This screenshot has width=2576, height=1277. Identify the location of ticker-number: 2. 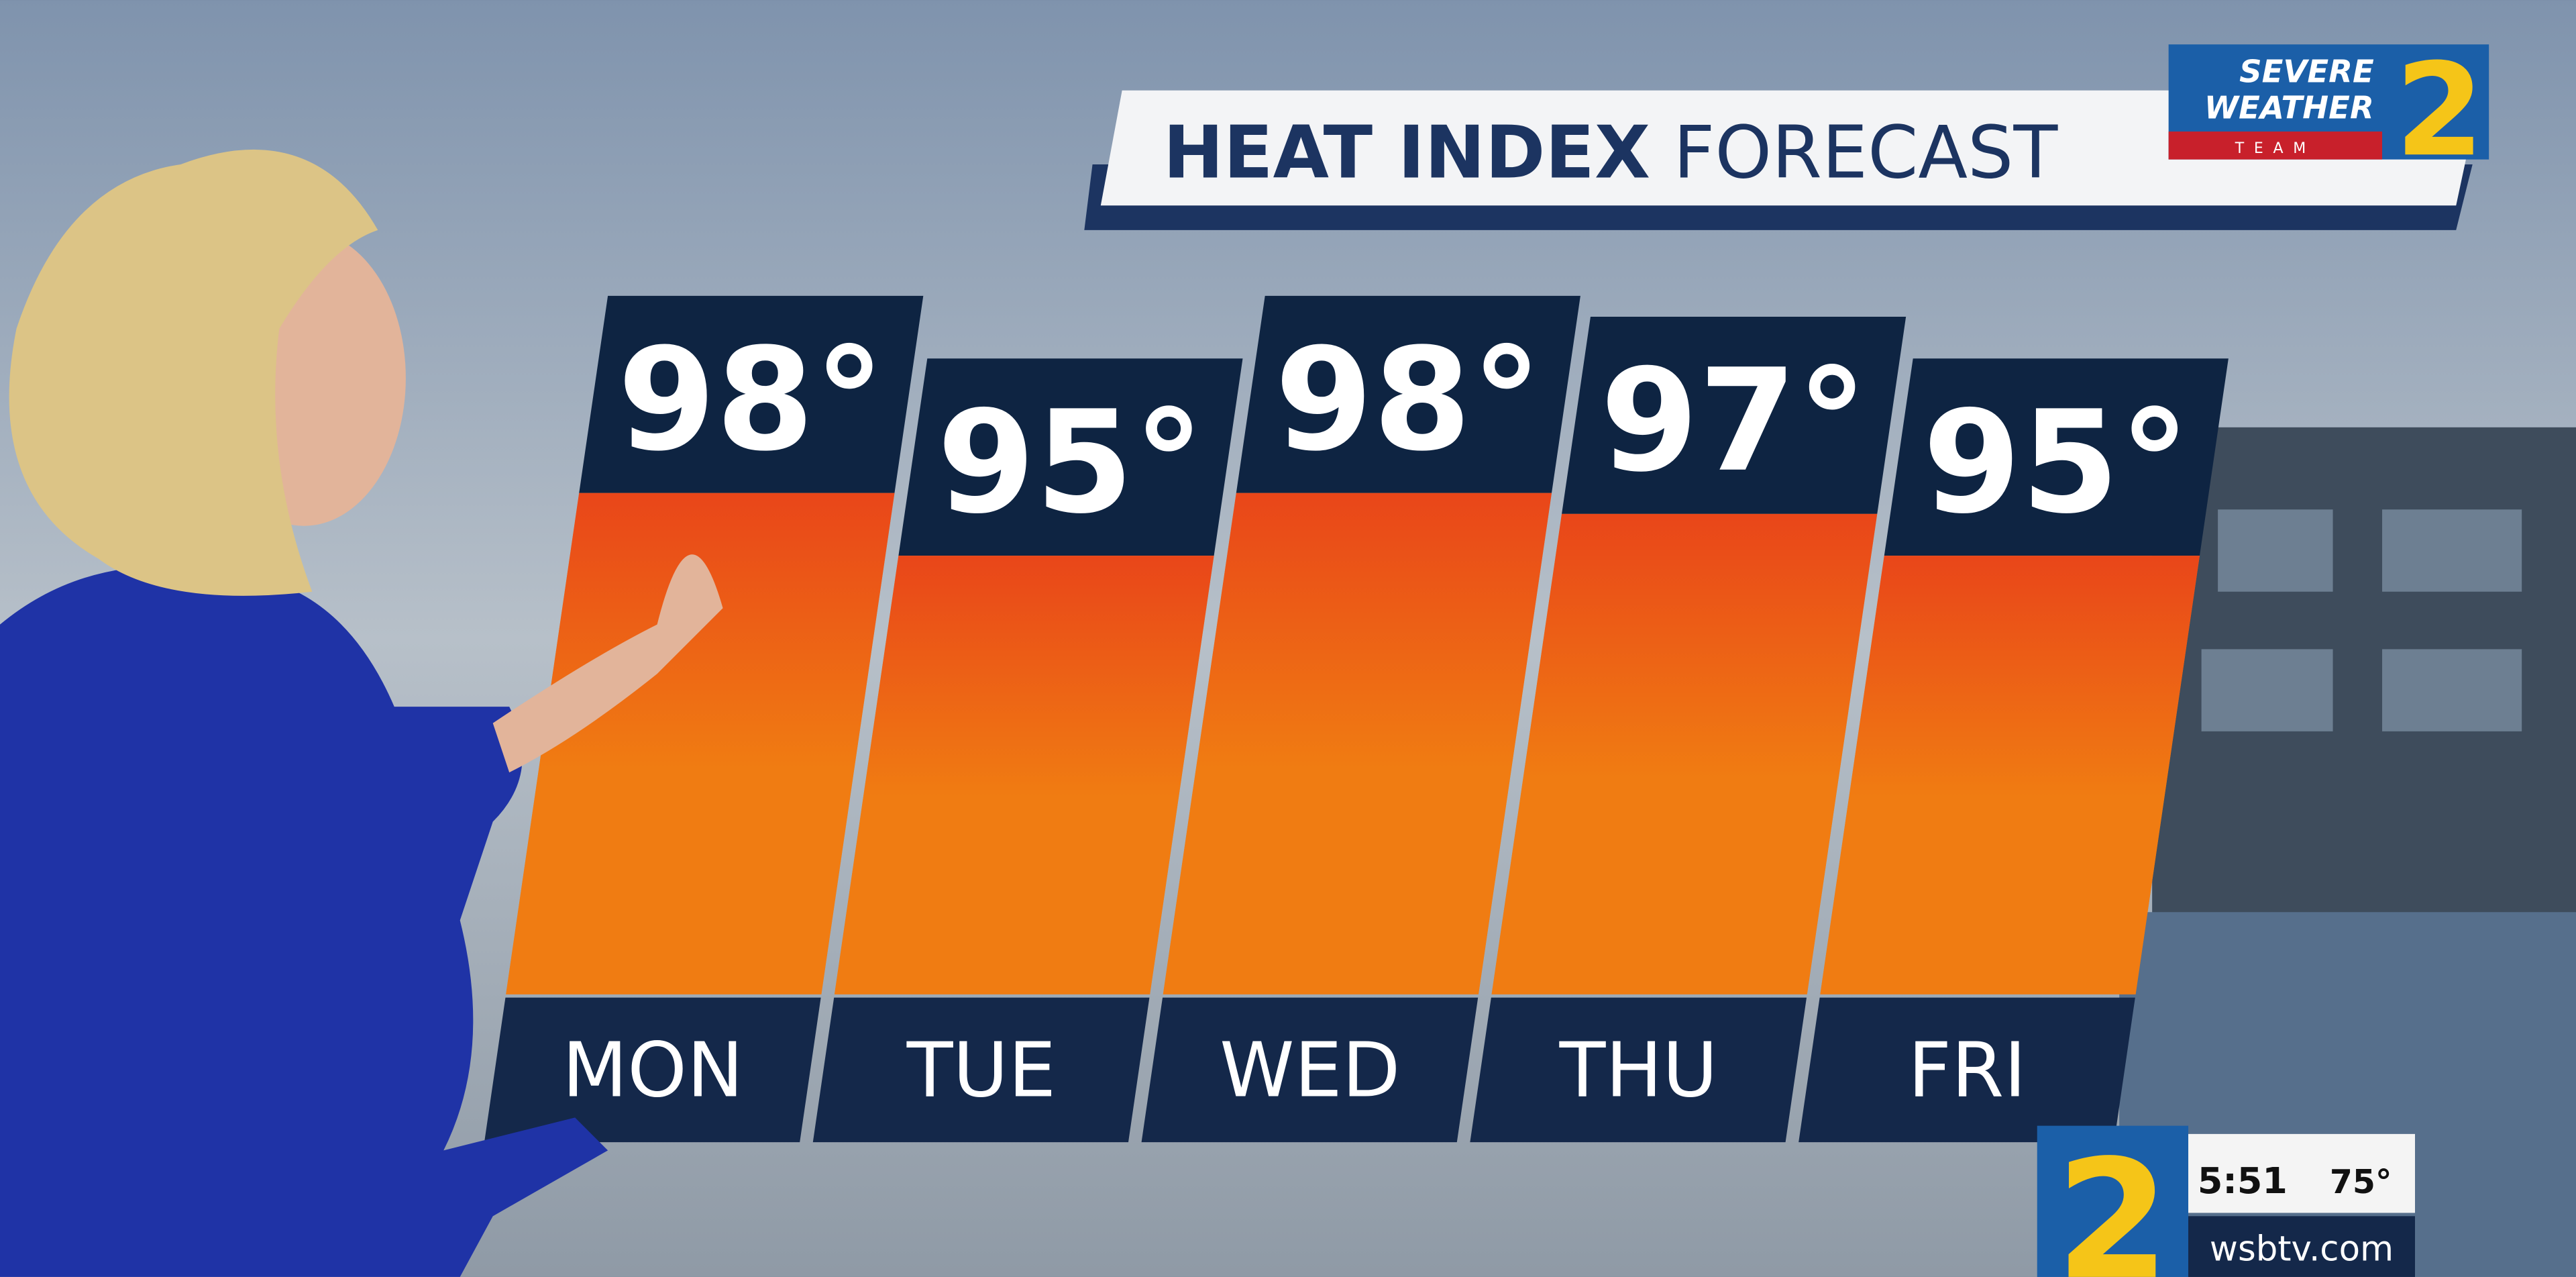
(2112, 1201).